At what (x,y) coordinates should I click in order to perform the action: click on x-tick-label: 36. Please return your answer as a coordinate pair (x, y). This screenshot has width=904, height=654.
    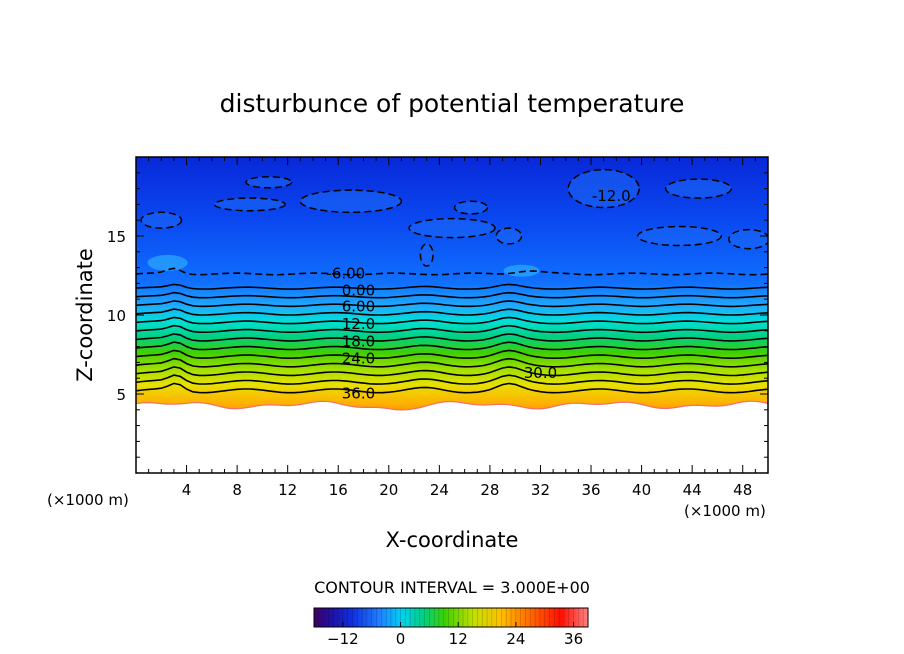
    Looking at the image, I should click on (590, 490).